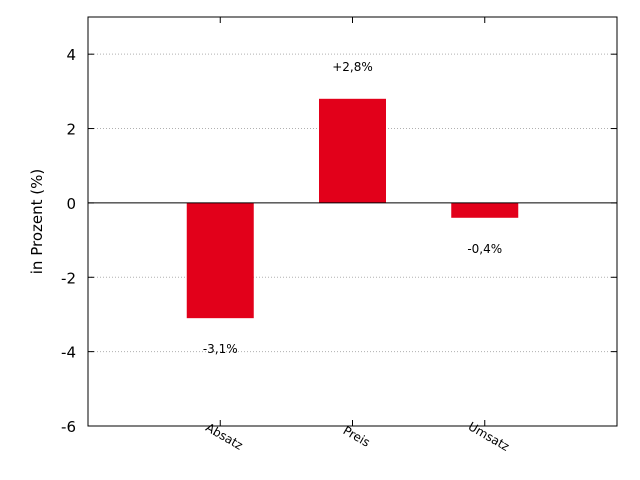  I want to click on data-label: -0,4%, so click(484, 249).